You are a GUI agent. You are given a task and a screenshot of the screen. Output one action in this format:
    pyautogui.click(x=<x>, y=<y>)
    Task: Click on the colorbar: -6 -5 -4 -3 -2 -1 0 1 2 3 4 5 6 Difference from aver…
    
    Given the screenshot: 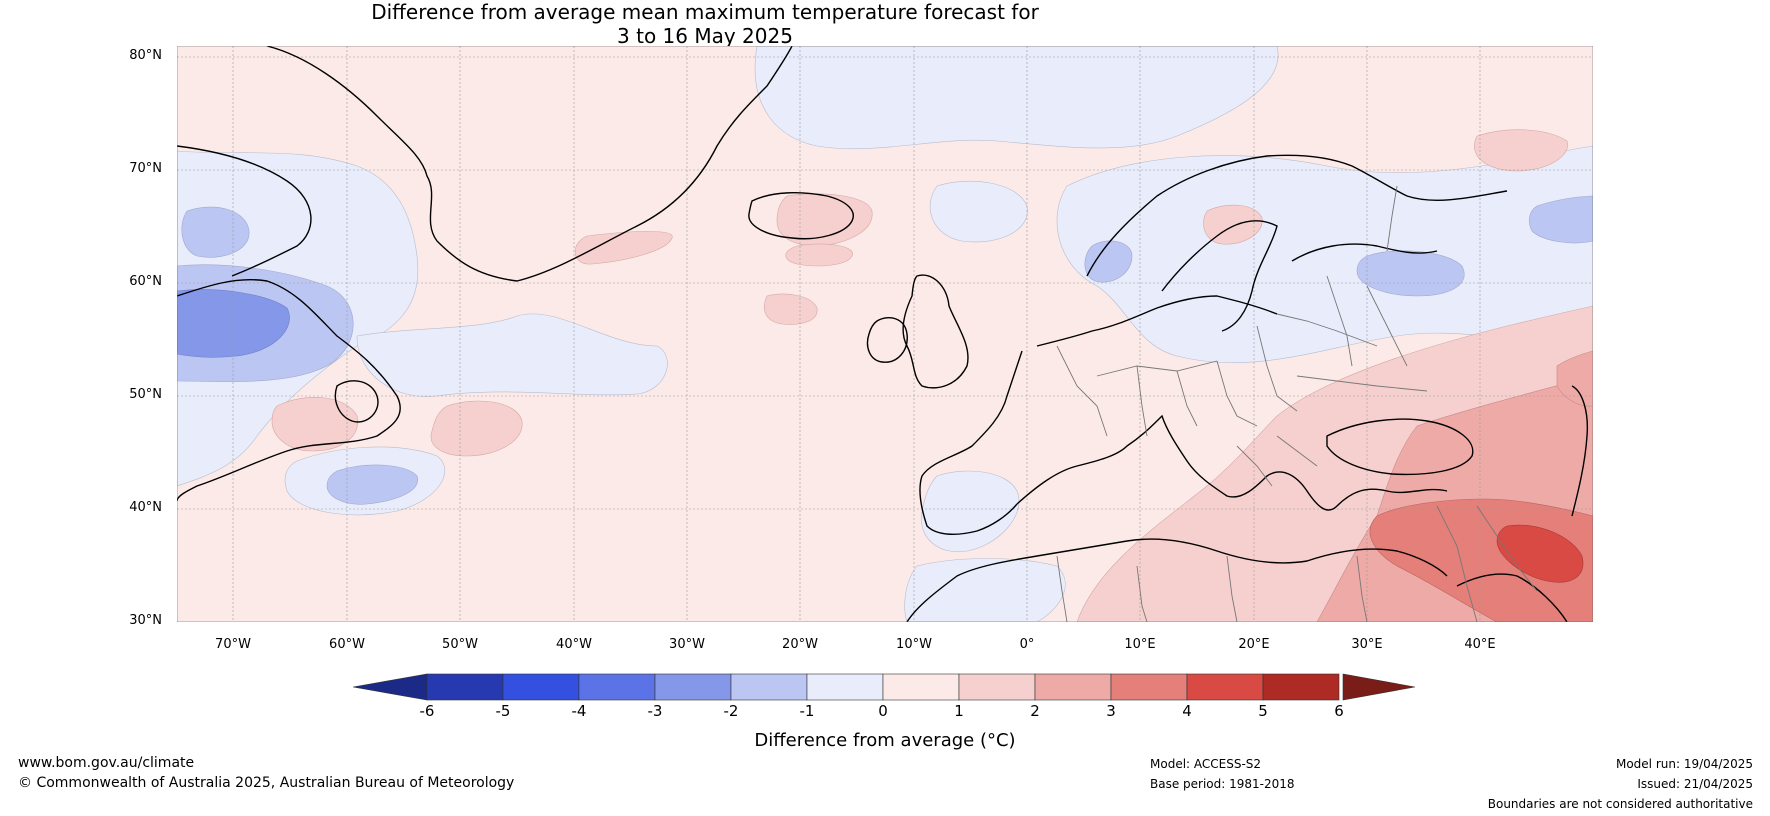 What is the action you would take?
    pyautogui.click(x=887, y=711)
    